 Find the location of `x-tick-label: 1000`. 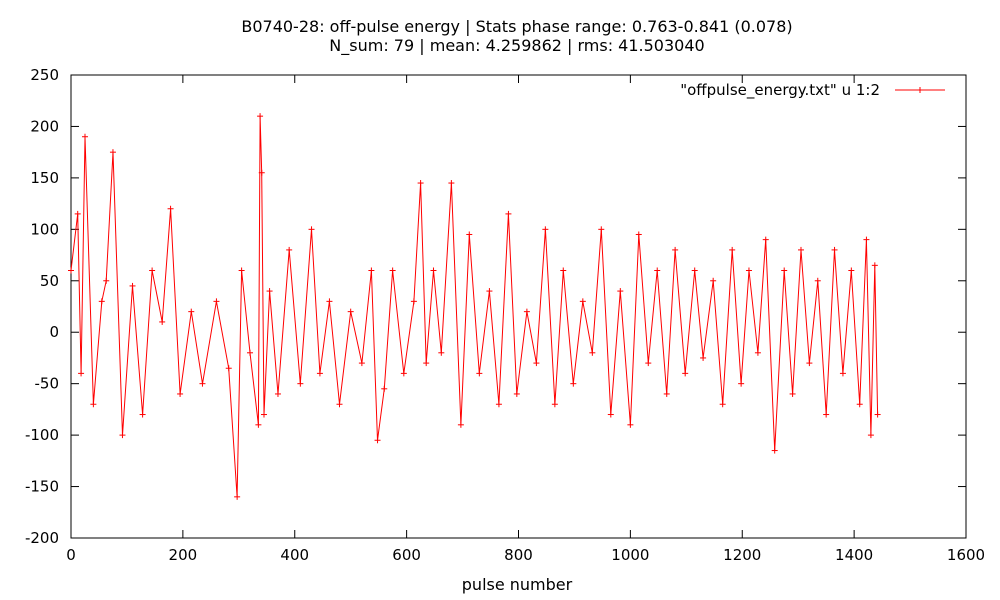

x-tick-label: 1000 is located at coordinates (630, 555).